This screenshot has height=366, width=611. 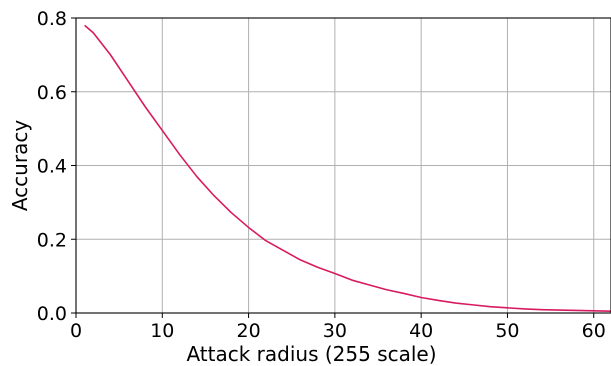 I want to click on x-tick-label: 40, so click(x=421, y=331).